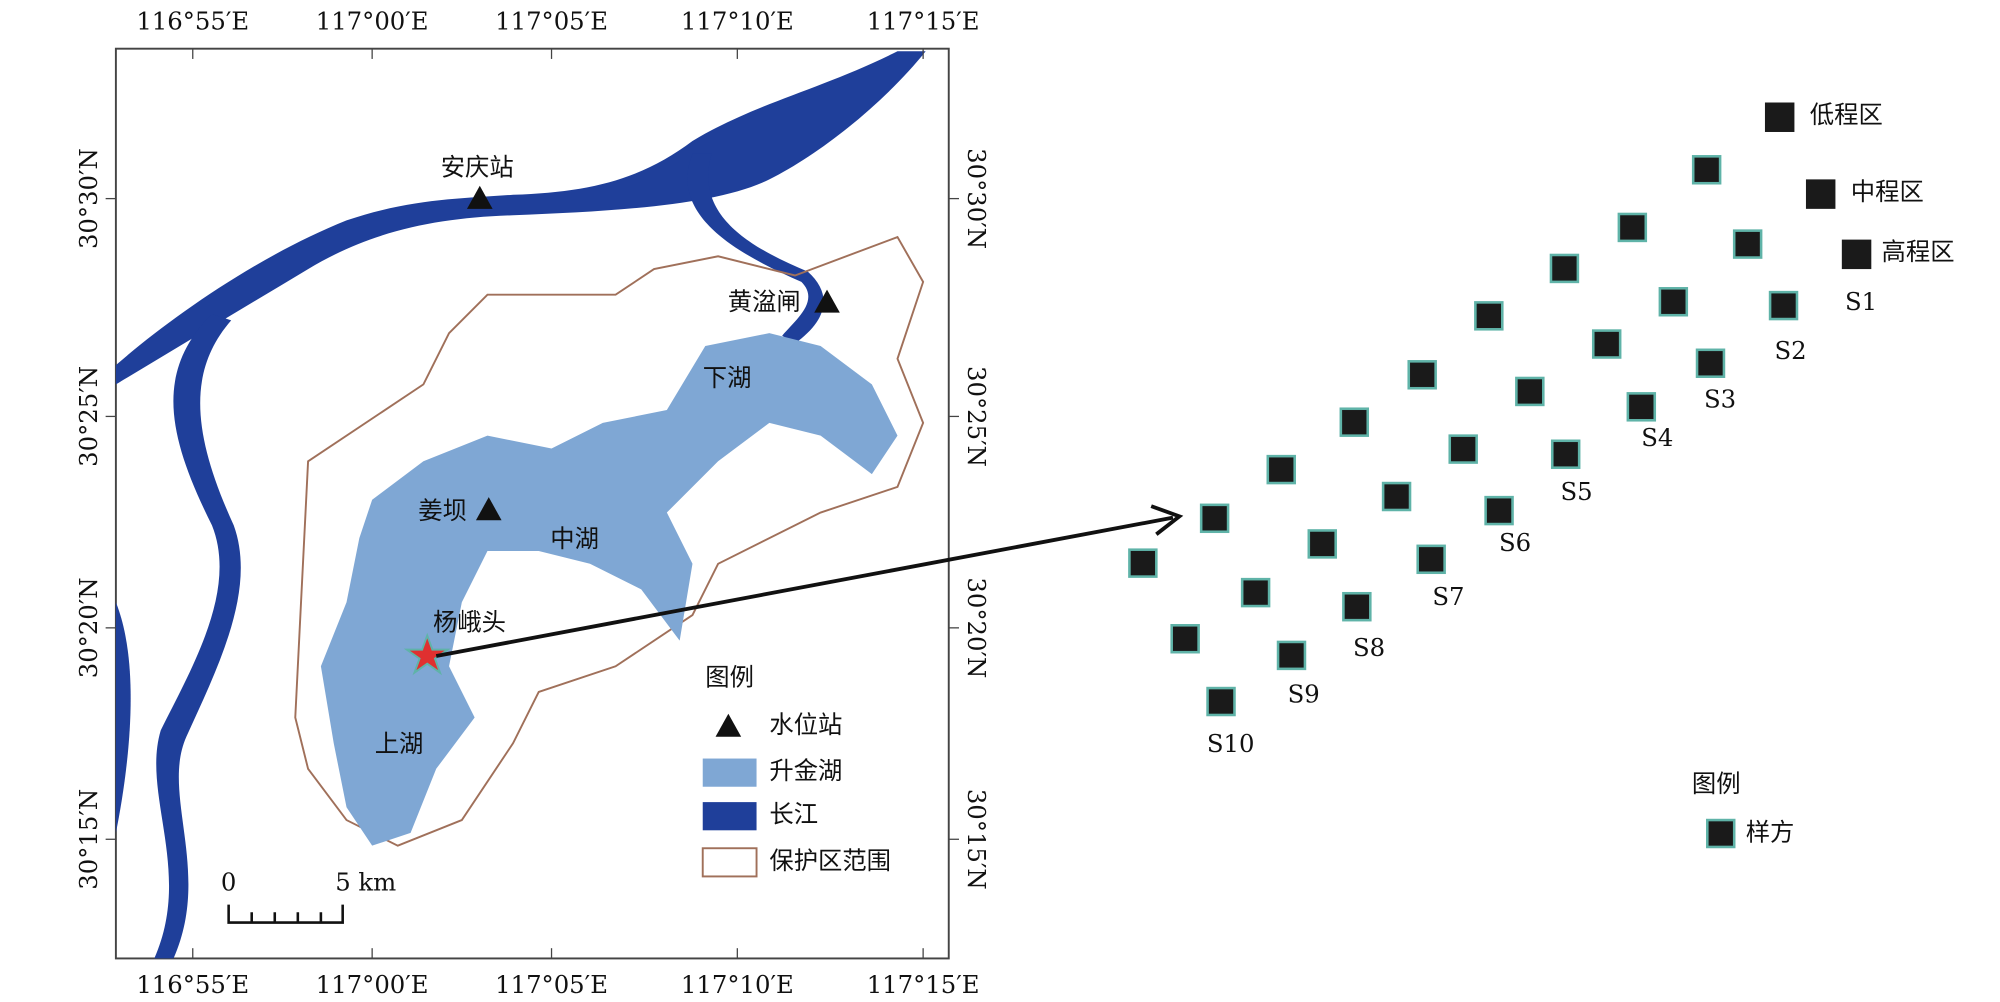 This screenshot has width=2000, height=1002. I want to click on scale-bar, so click(285, 914).